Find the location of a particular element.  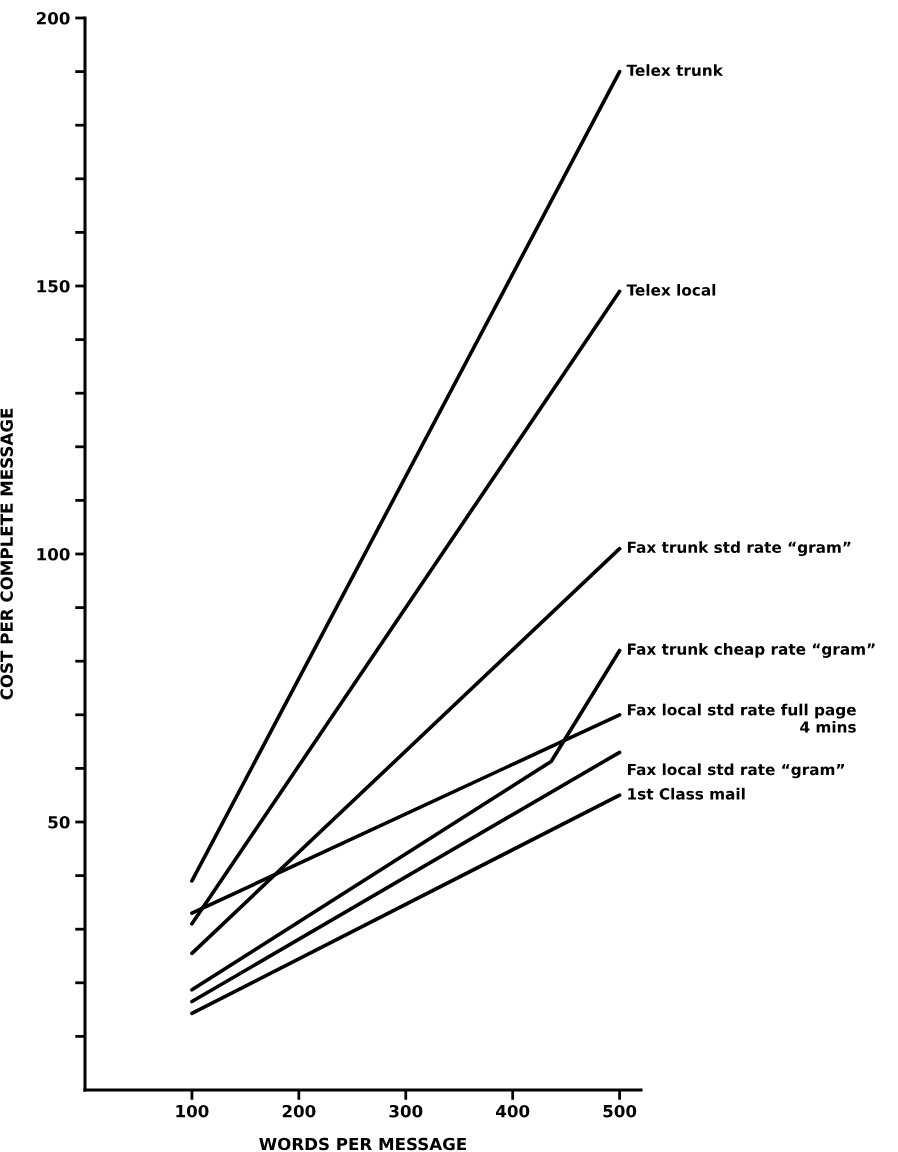

x-tick-label: 300 is located at coordinates (406, 1111).